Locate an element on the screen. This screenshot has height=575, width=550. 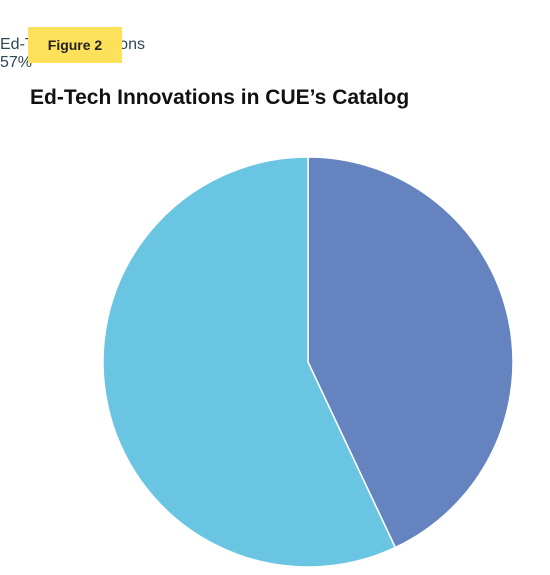
slice-category: Non-Tech Innovations is located at coordinates (77, 8).